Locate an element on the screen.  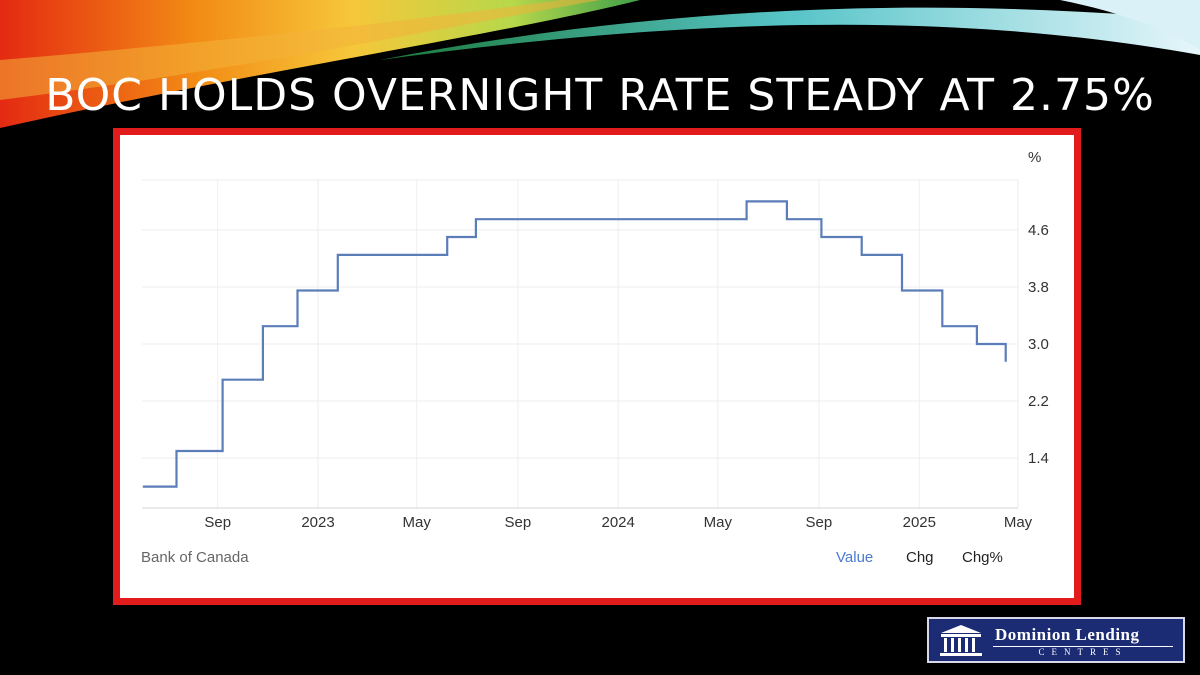
logo-wordmark: Dominion Lending is located at coordinates (1067, 634).